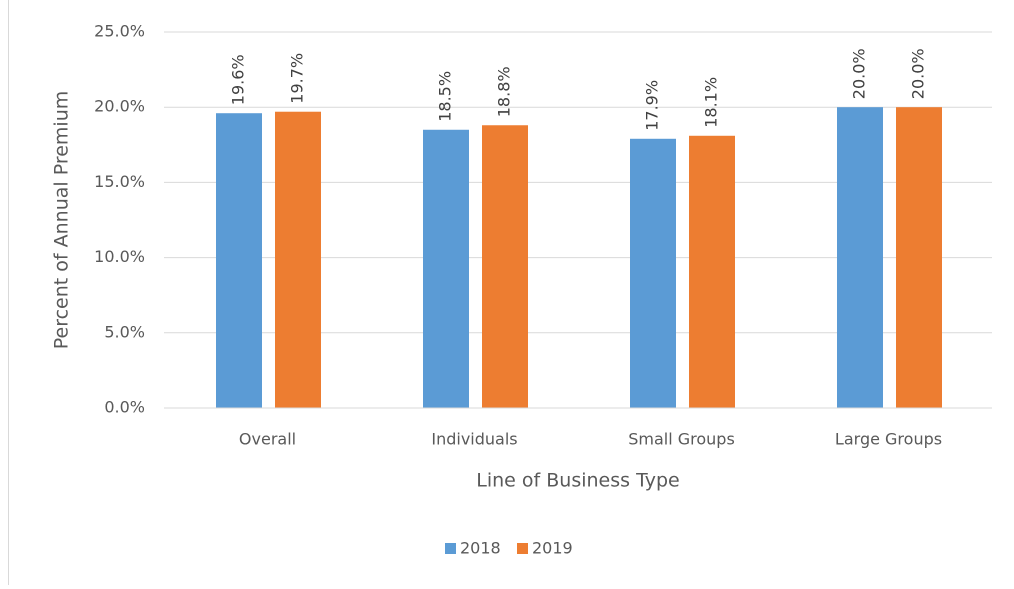  I want to click on y-tick-label: 5.0%, so click(124, 331).